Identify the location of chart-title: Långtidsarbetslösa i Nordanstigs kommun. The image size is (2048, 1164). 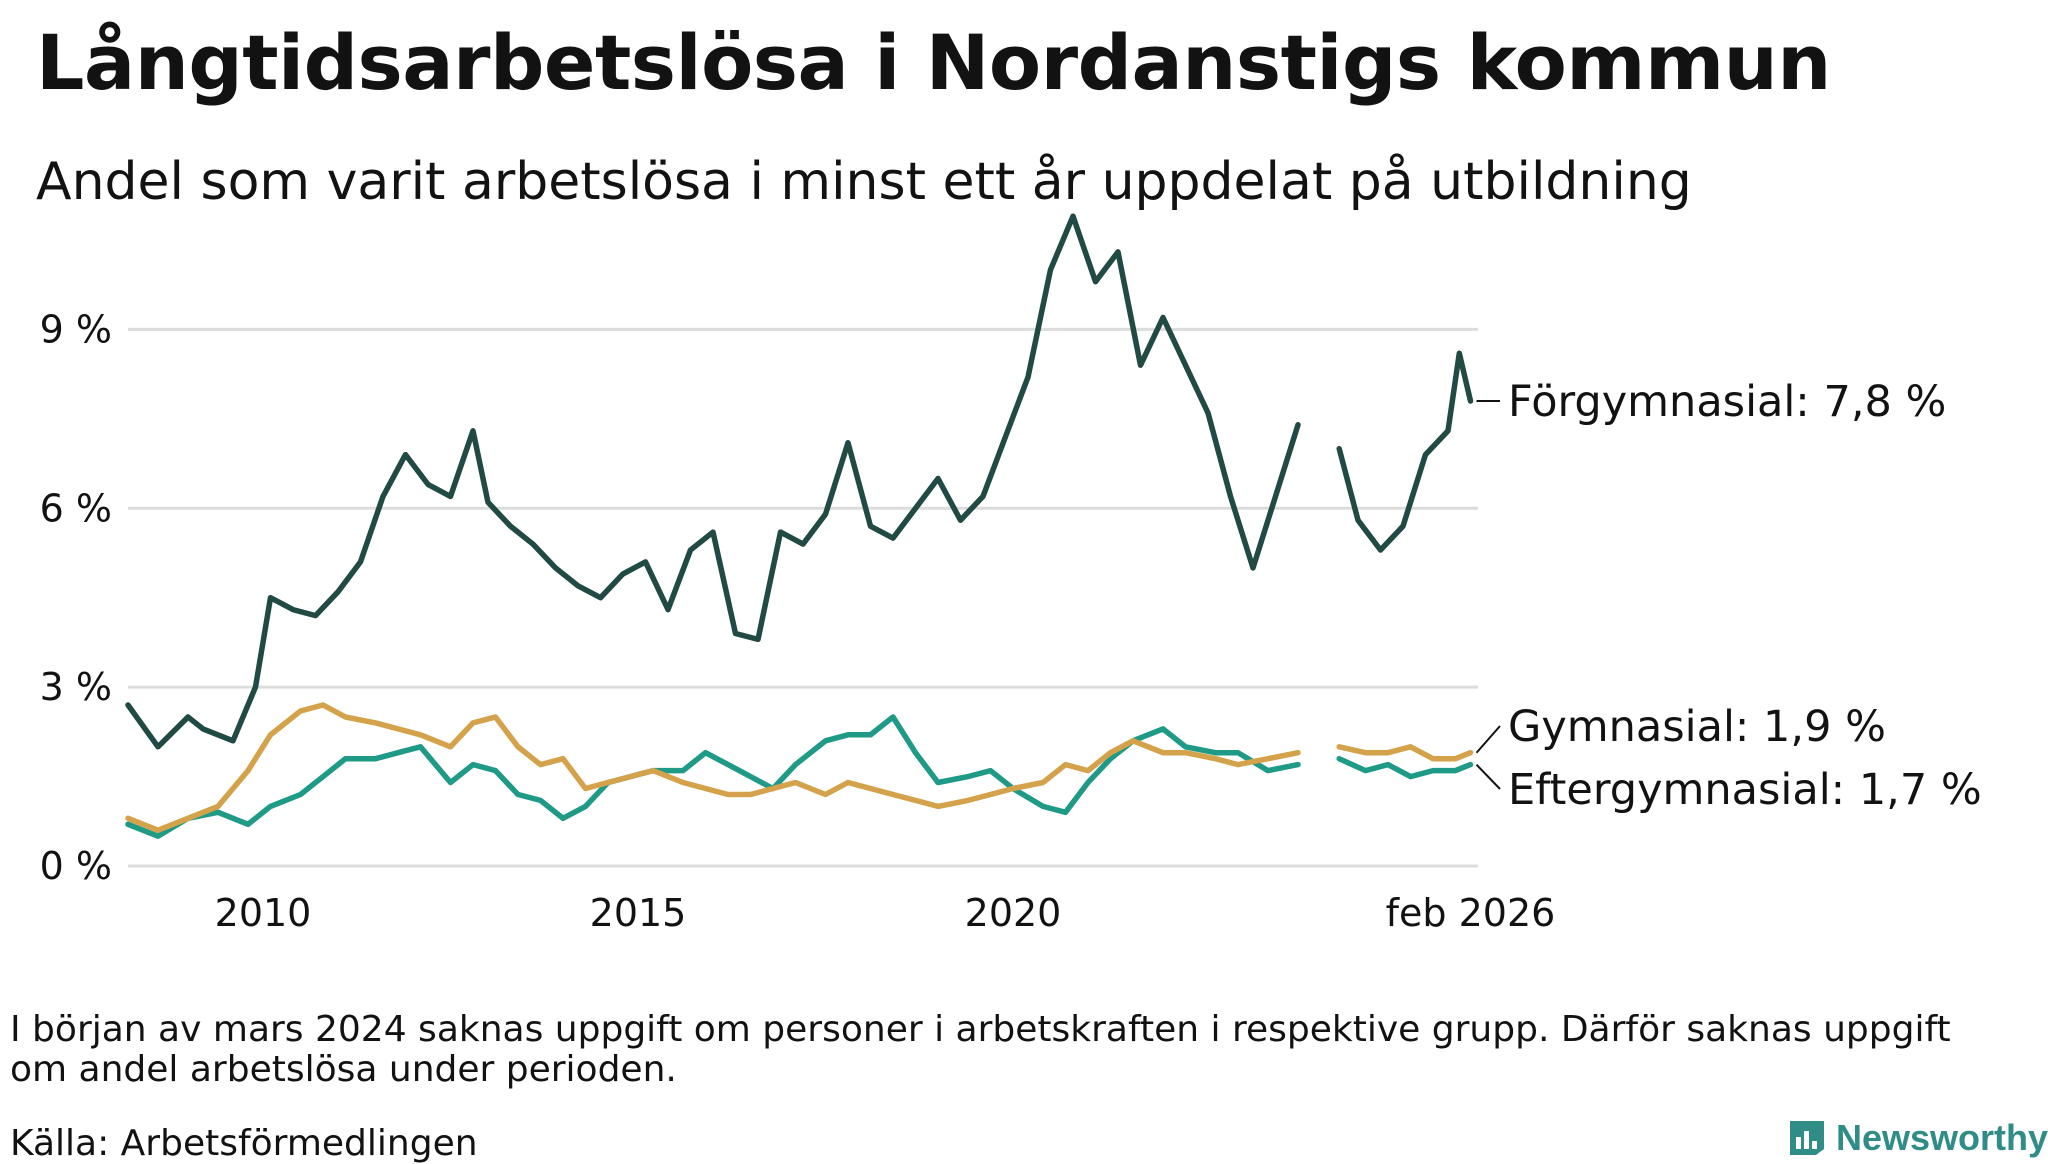
(933, 62).